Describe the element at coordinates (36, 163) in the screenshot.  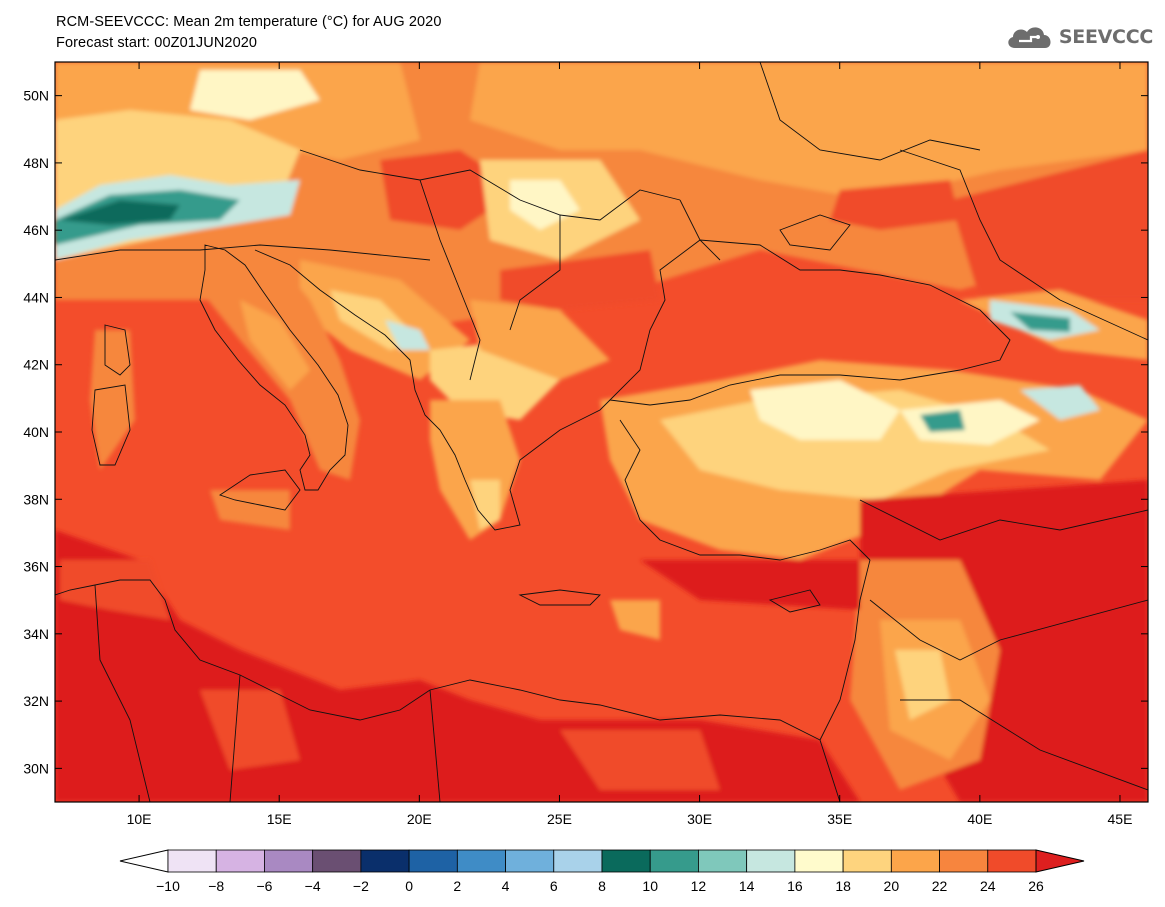
I see `lat-tick-label: 48N` at that location.